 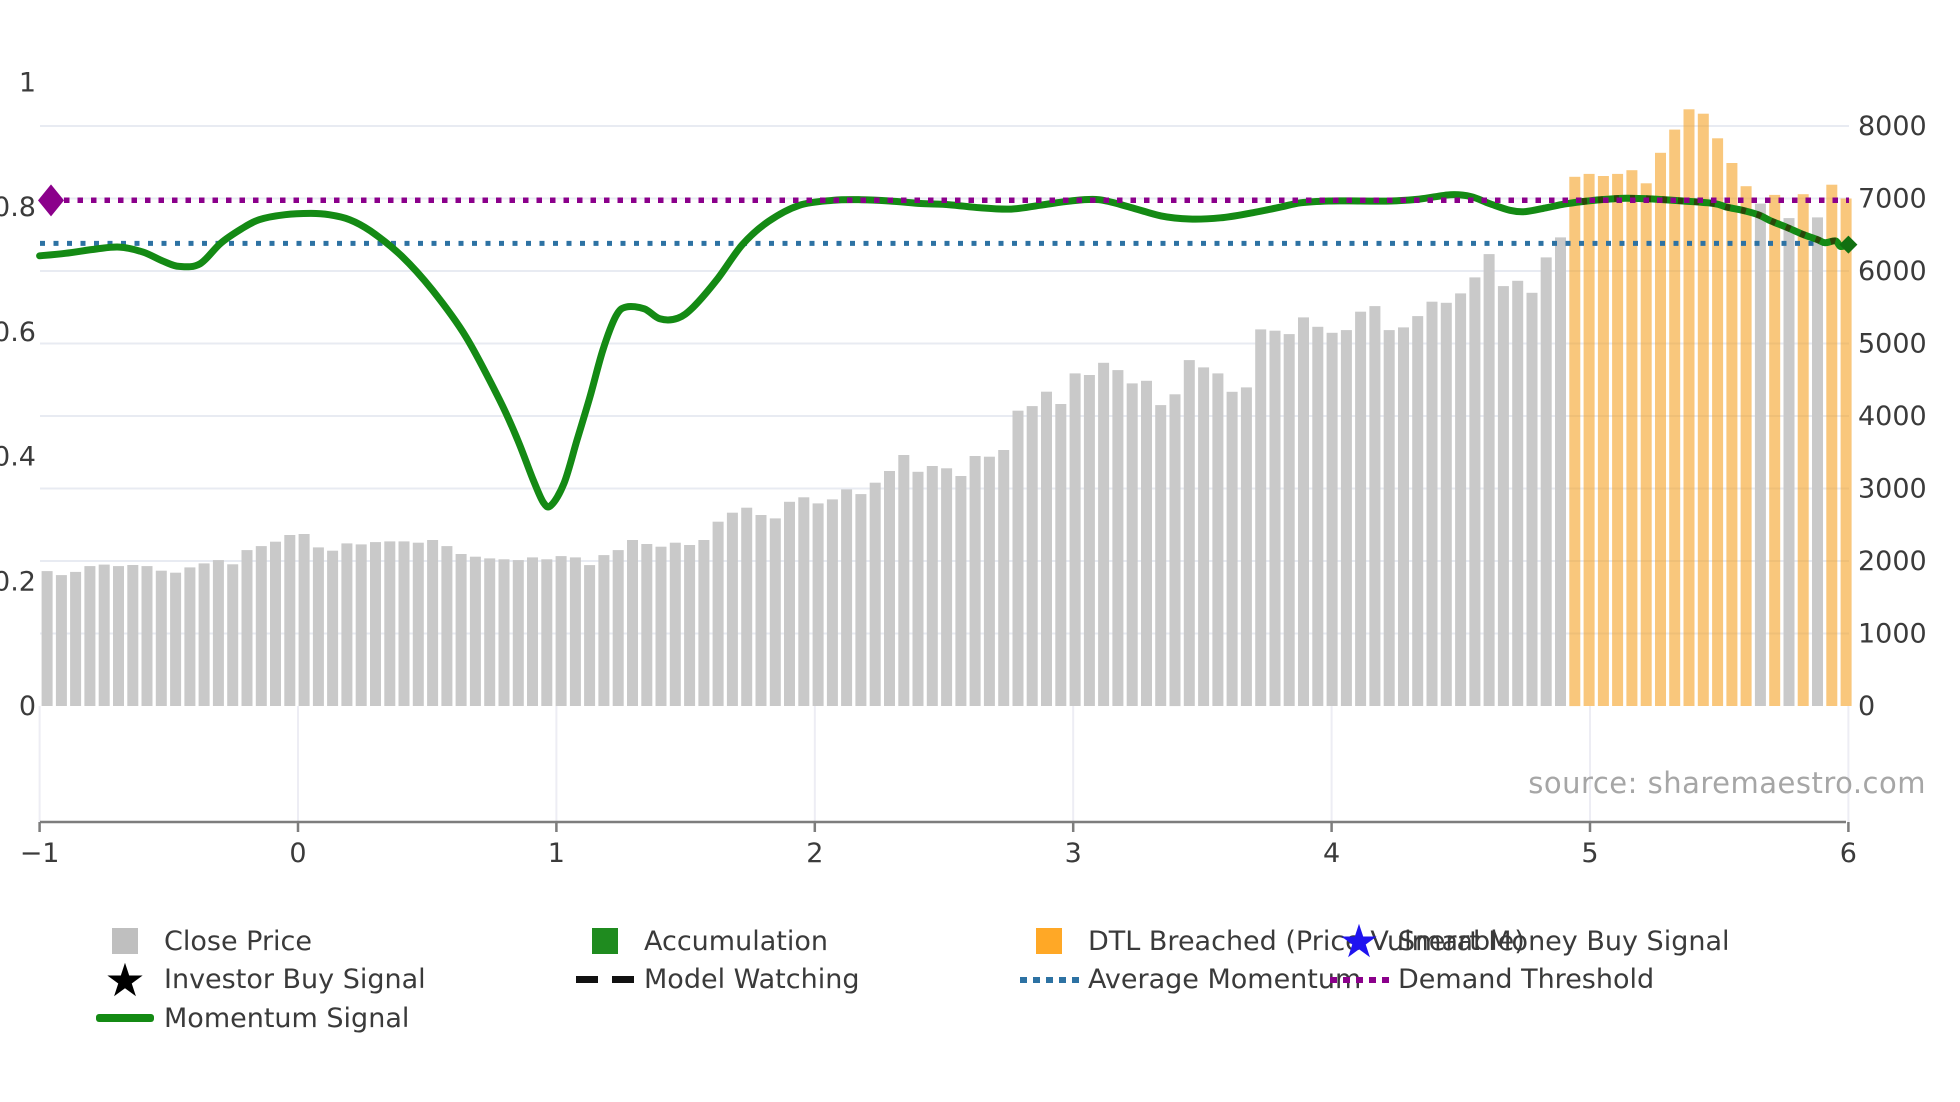 What do you see at coordinates (125, 1018) in the screenshot?
I see `green-line-icon` at bounding box center [125, 1018].